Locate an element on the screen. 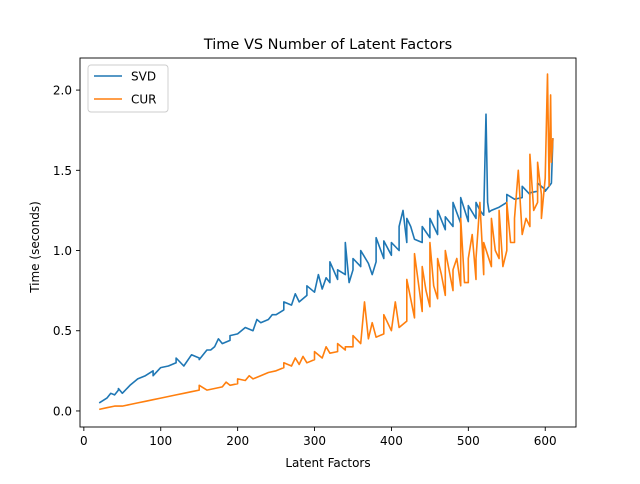 Image resolution: width=640 pixels, height=484 pixels. x-tick-label: 600 is located at coordinates (545, 441).